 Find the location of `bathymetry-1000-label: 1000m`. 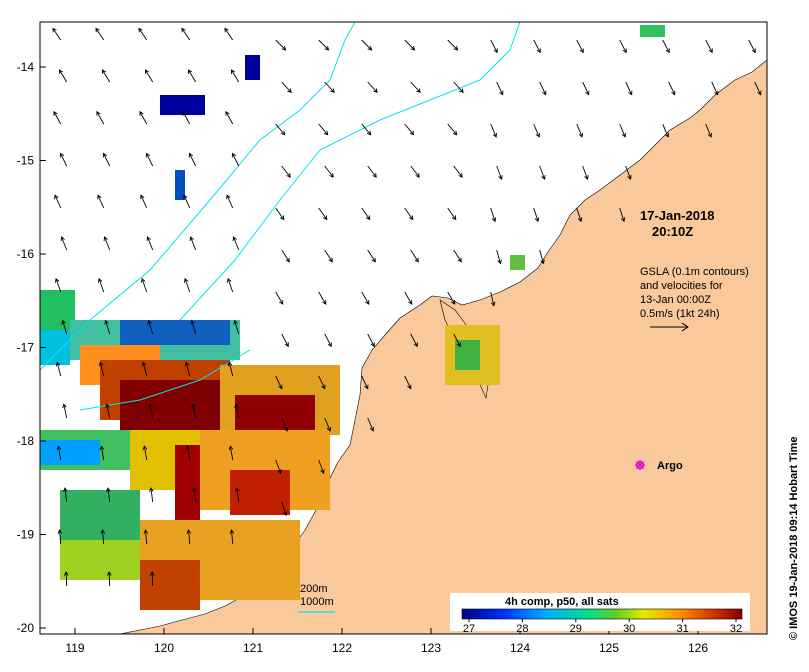

bathymetry-1000-label: 1000m is located at coordinates (317, 602).